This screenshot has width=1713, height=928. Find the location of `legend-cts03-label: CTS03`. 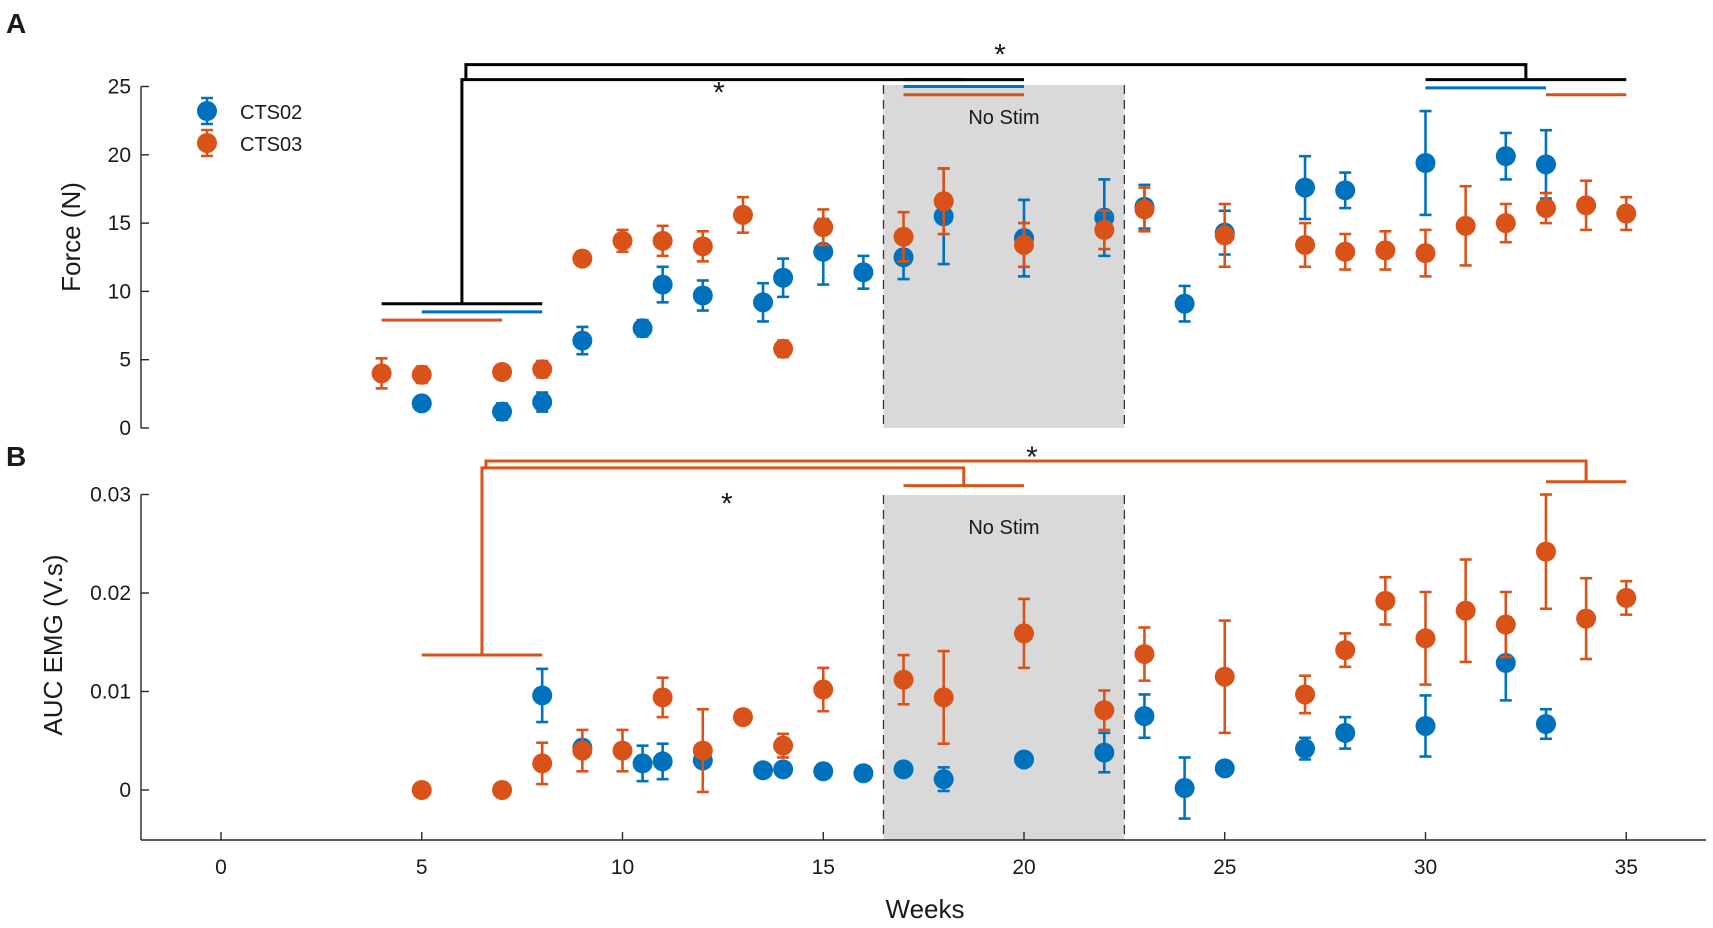

legend-cts03-label: CTS03 is located at coordinates (271, 145).